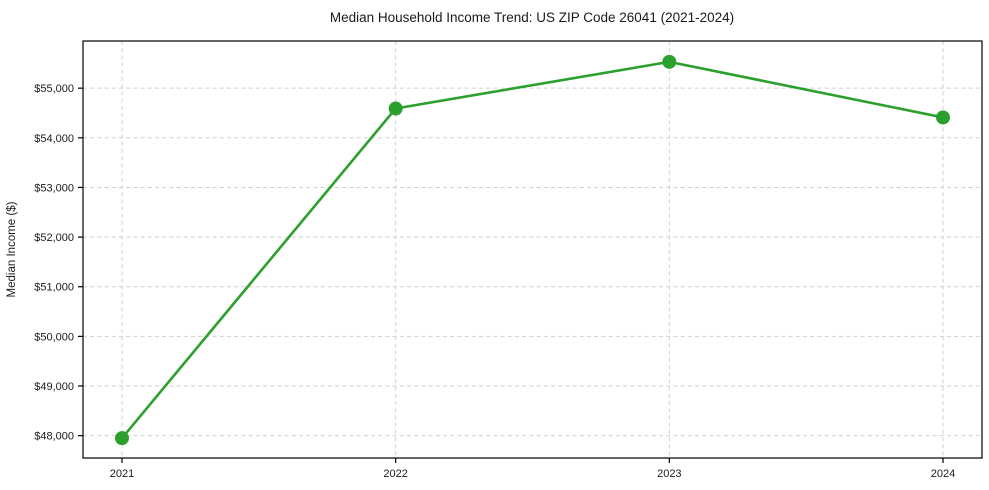 The image size is (989, 490). Describe the element at coordinates (54, 437) in the screenshot. I see `y-tick-label: $48,000` at that location.